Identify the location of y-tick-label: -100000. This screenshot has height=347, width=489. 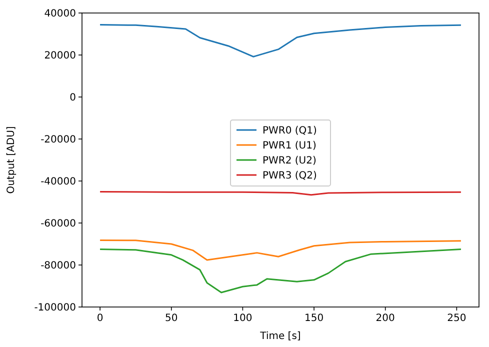
(55, 308).